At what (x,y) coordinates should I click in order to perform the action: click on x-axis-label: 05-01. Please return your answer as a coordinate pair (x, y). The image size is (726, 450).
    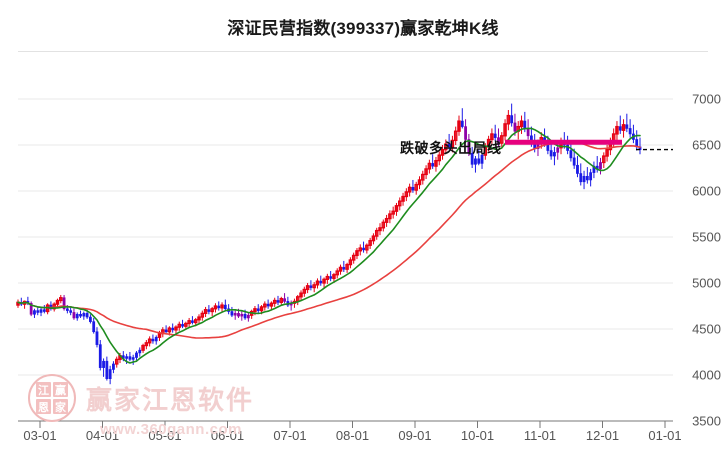
    Looking at the image, I should click on (165, 435).